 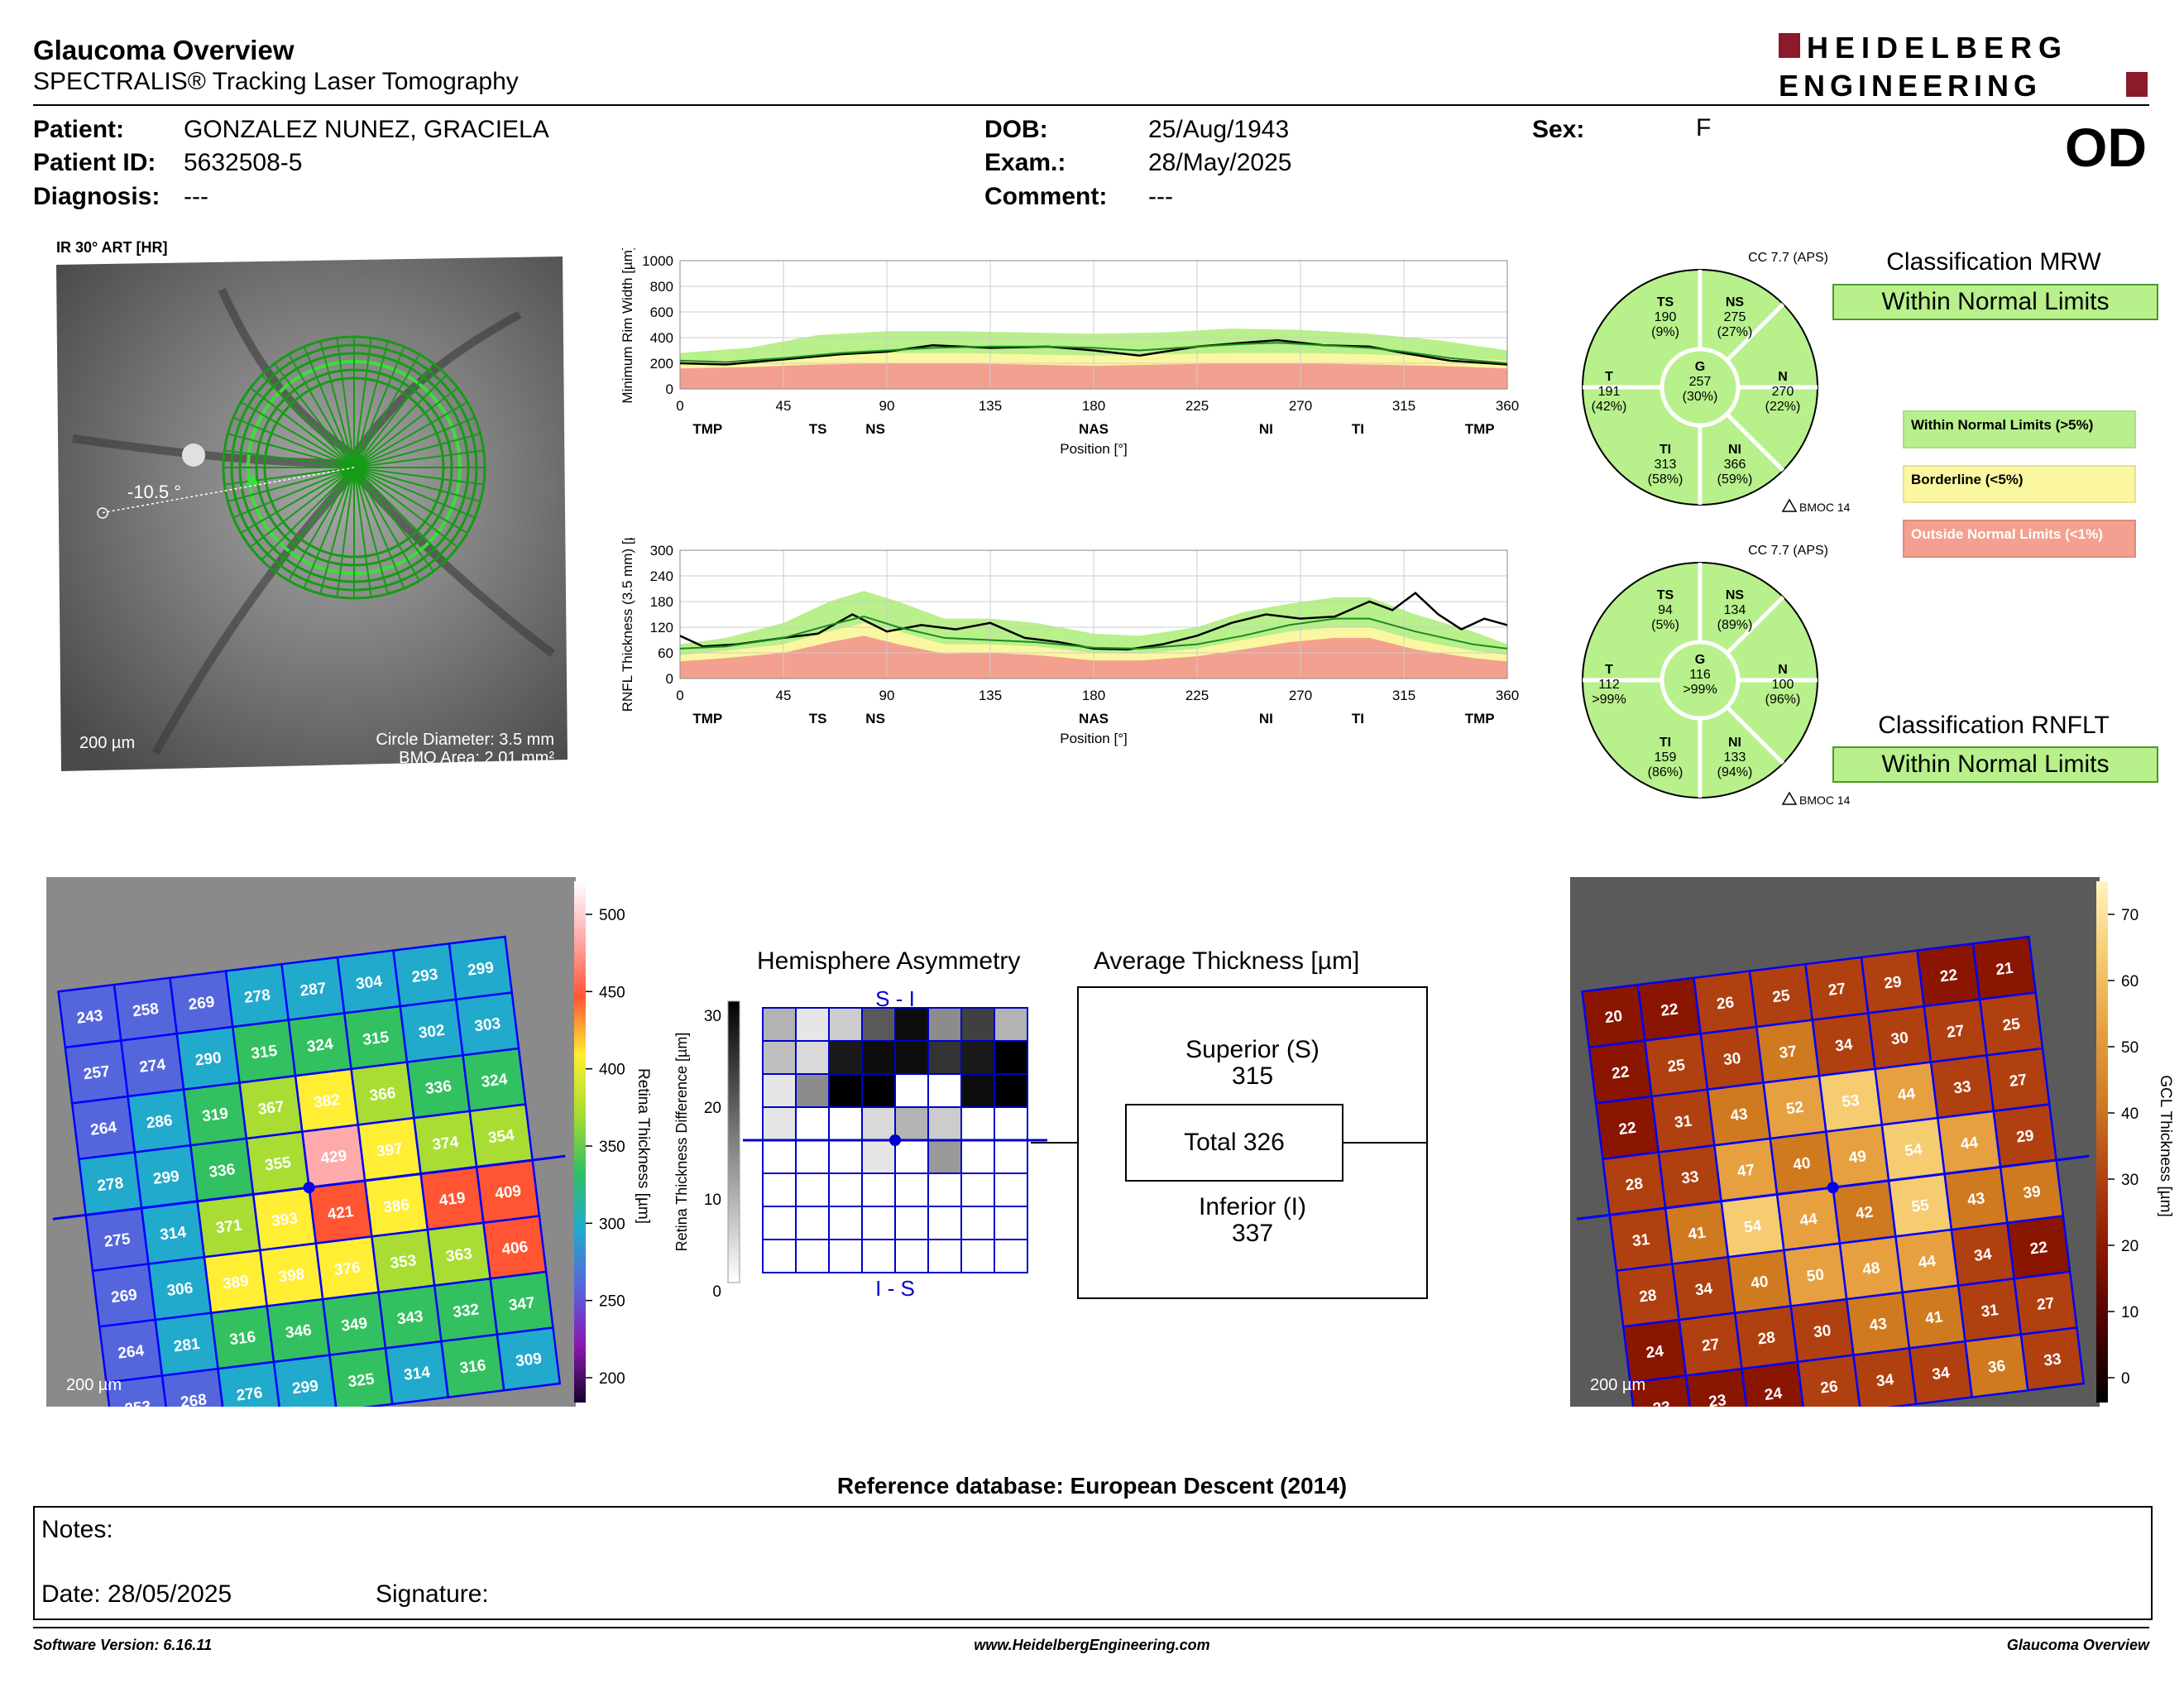 What do you see at coordinates (124, 1297) in the screenshot?
I see `map-cell-value: 269` at bounding box center [124, 1297].